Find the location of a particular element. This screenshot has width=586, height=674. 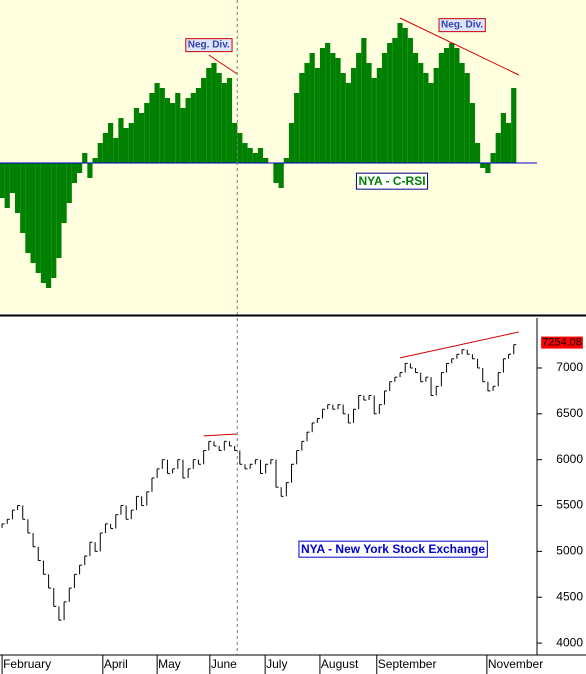

x-tick-label: May is located at coordinates (169, 664).